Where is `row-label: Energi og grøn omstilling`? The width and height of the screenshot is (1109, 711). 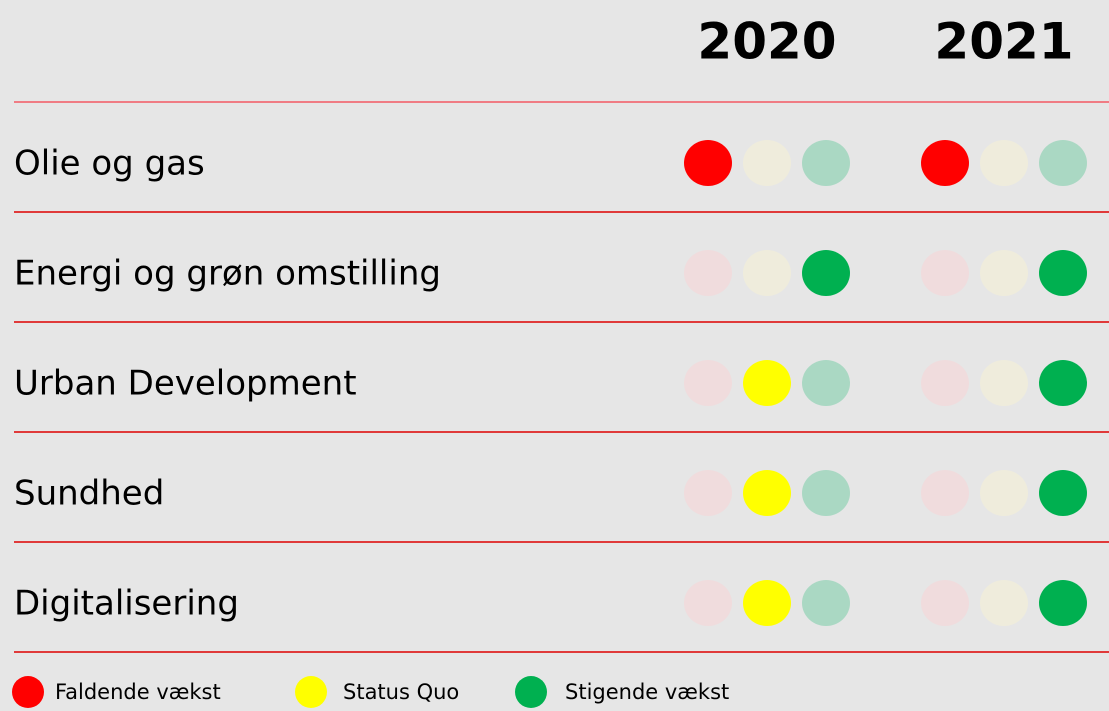
row-label: Energi og grøn omstilling is located at coordinates (227, 274).